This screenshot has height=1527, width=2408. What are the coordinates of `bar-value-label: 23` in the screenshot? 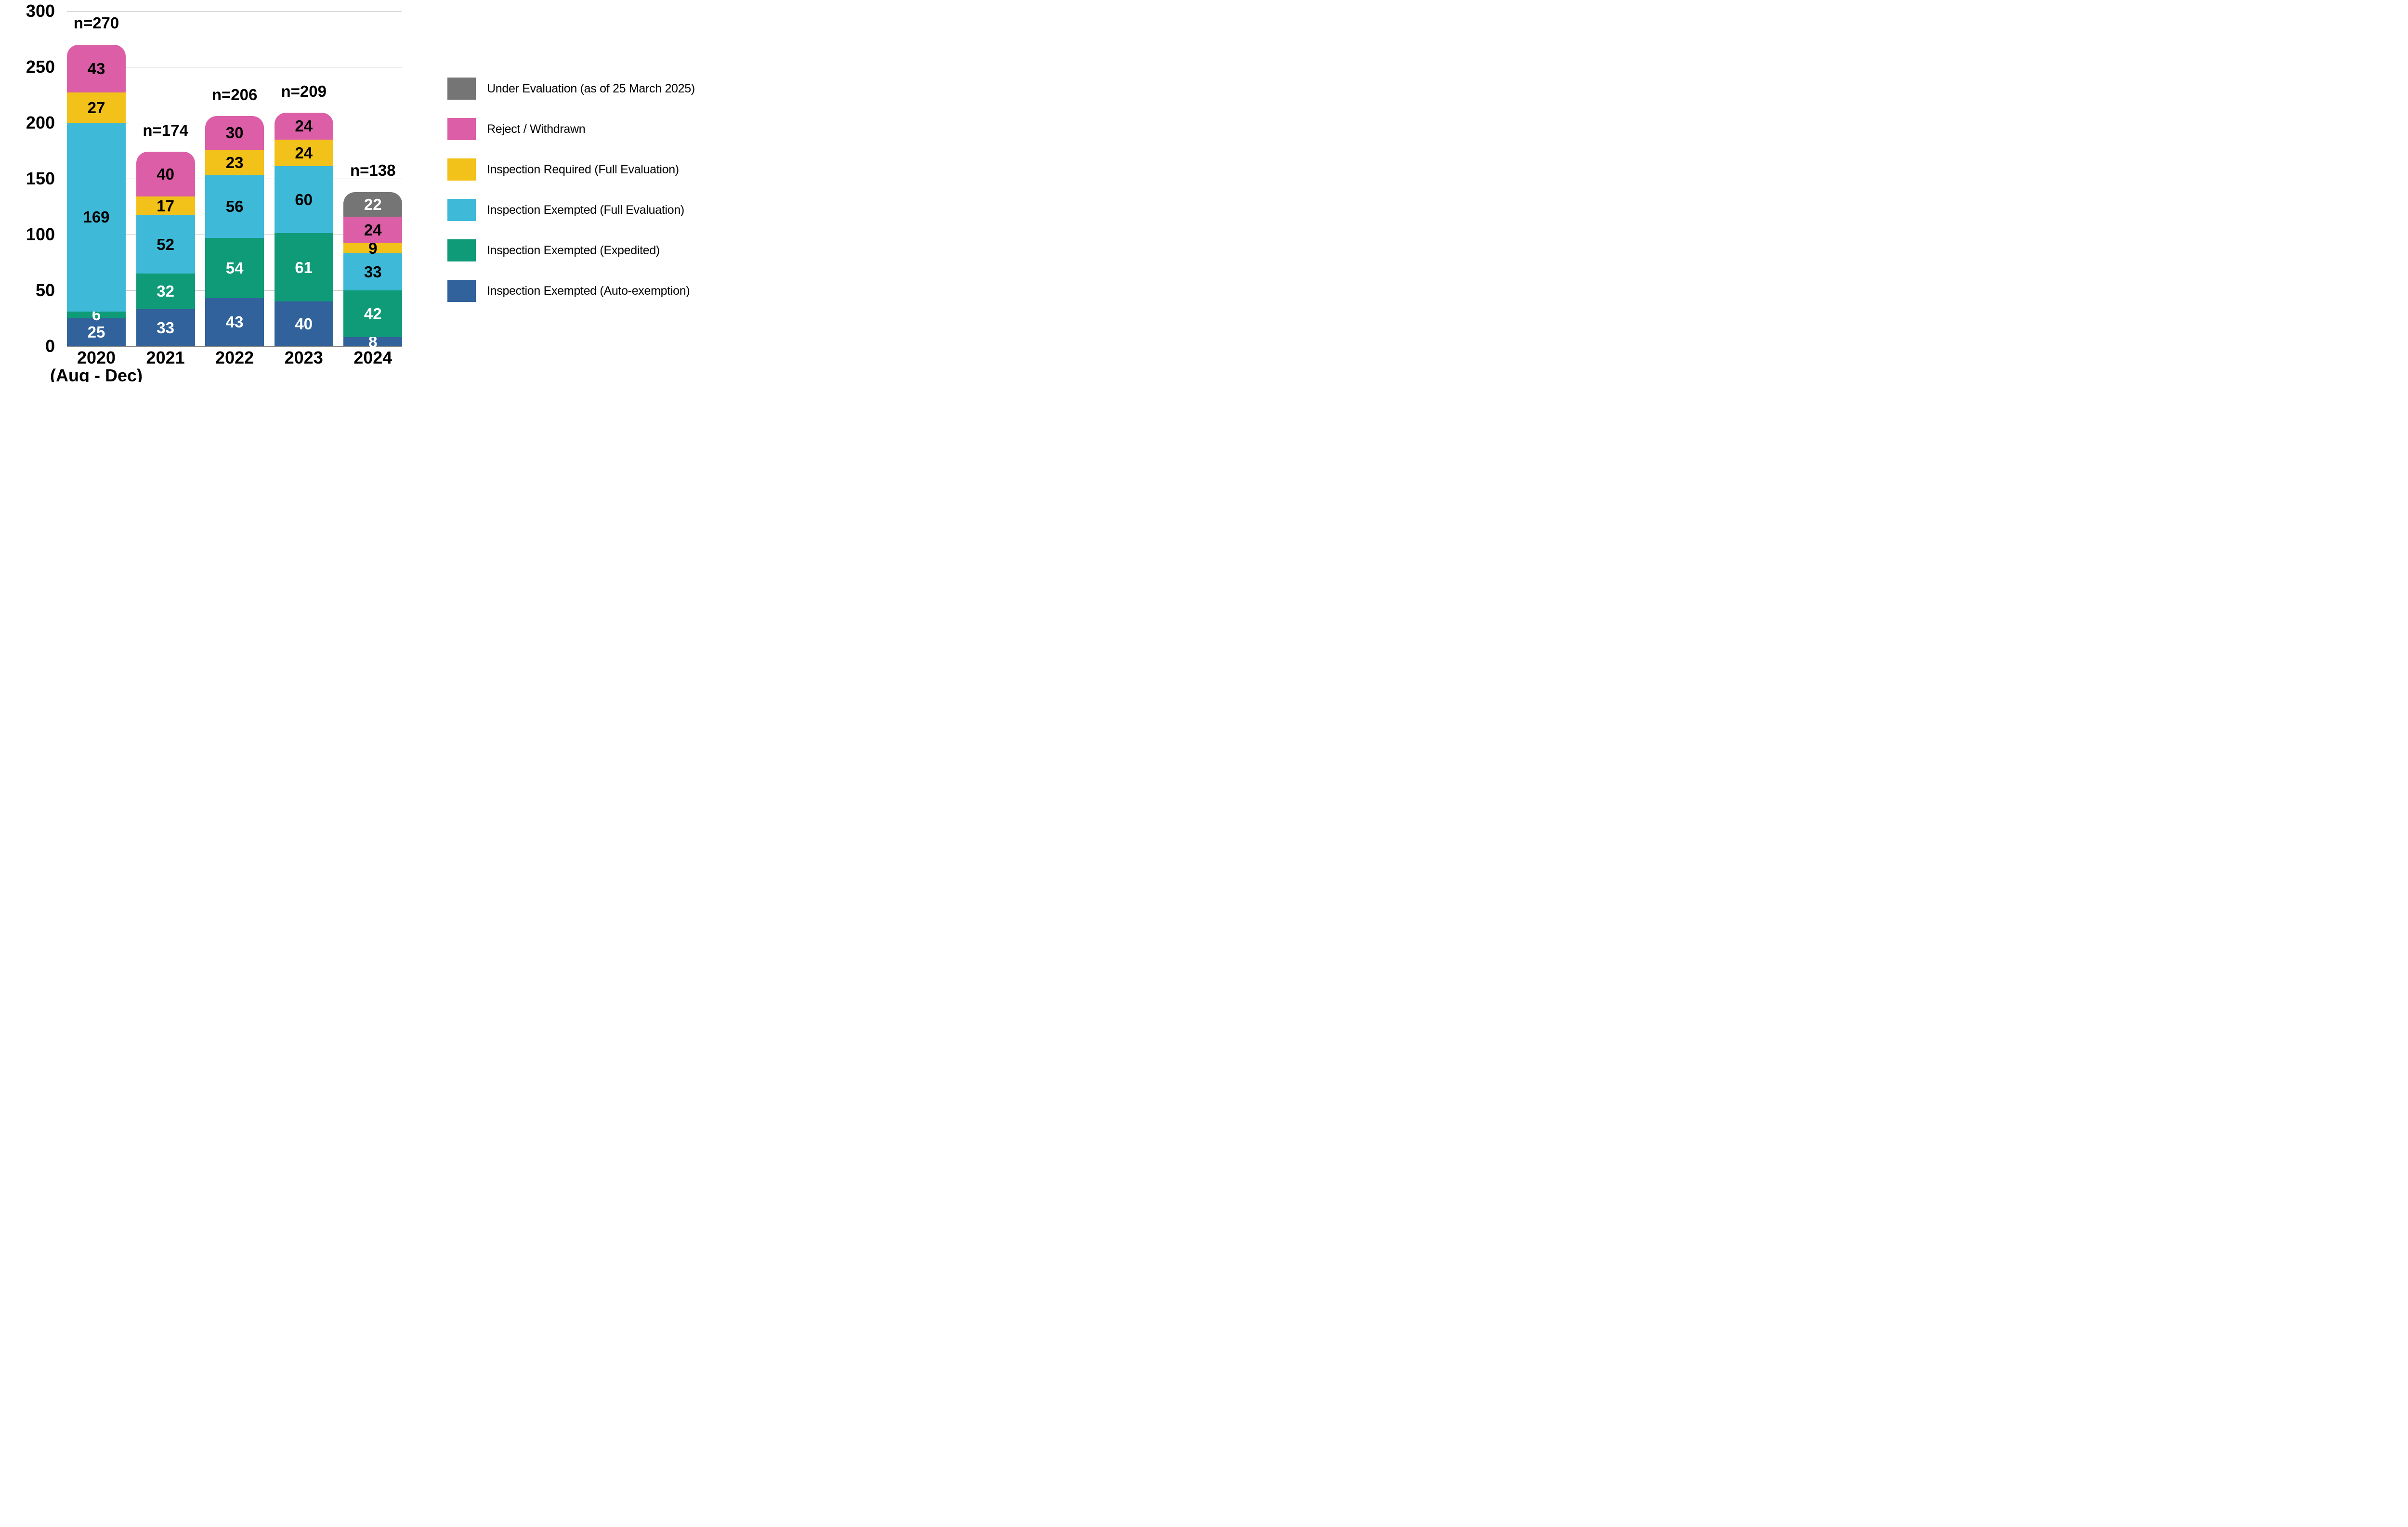 It's located at (234, 162).